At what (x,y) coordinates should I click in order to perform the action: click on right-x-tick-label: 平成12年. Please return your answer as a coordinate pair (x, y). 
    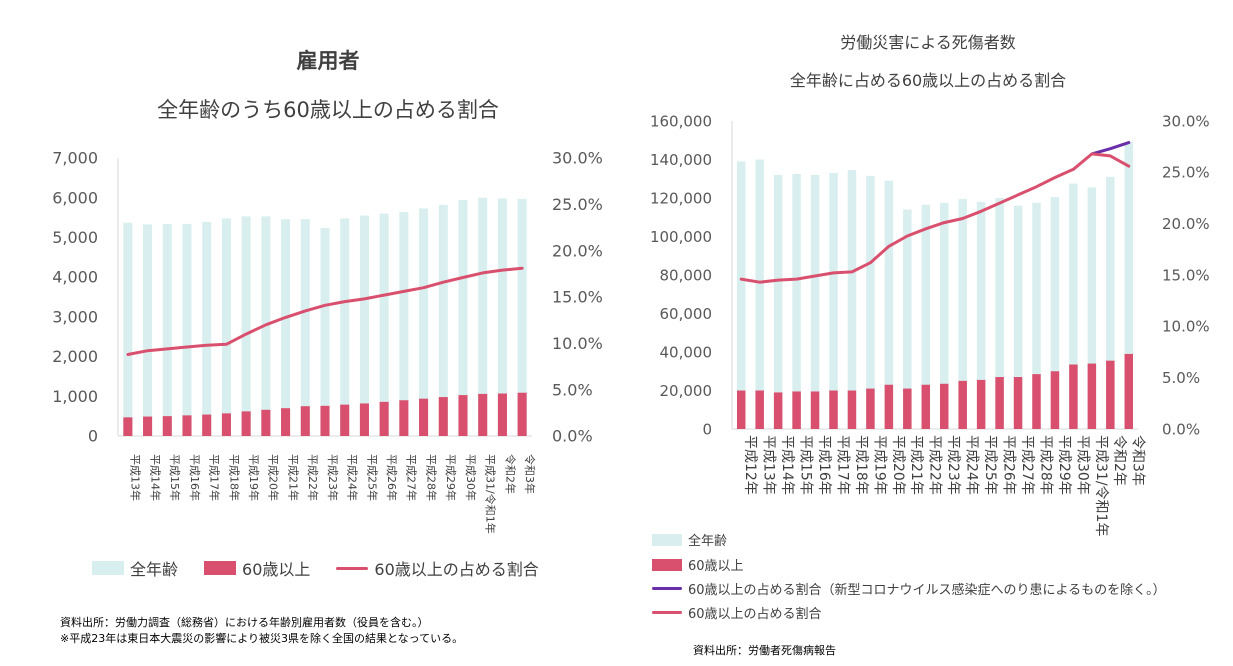
    Looking at the image, I should click on (750, 465).